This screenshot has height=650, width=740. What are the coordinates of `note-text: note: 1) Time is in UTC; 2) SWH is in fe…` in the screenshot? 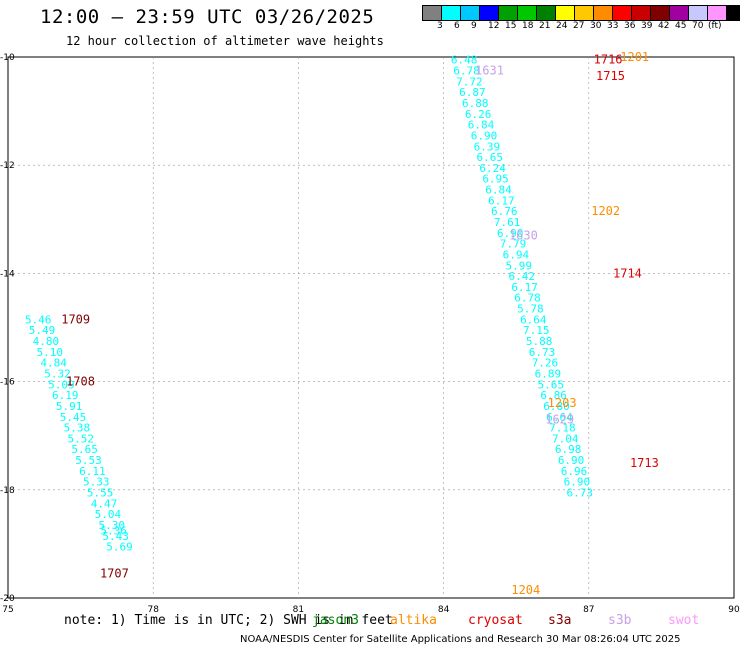 It's located at (228, 620).